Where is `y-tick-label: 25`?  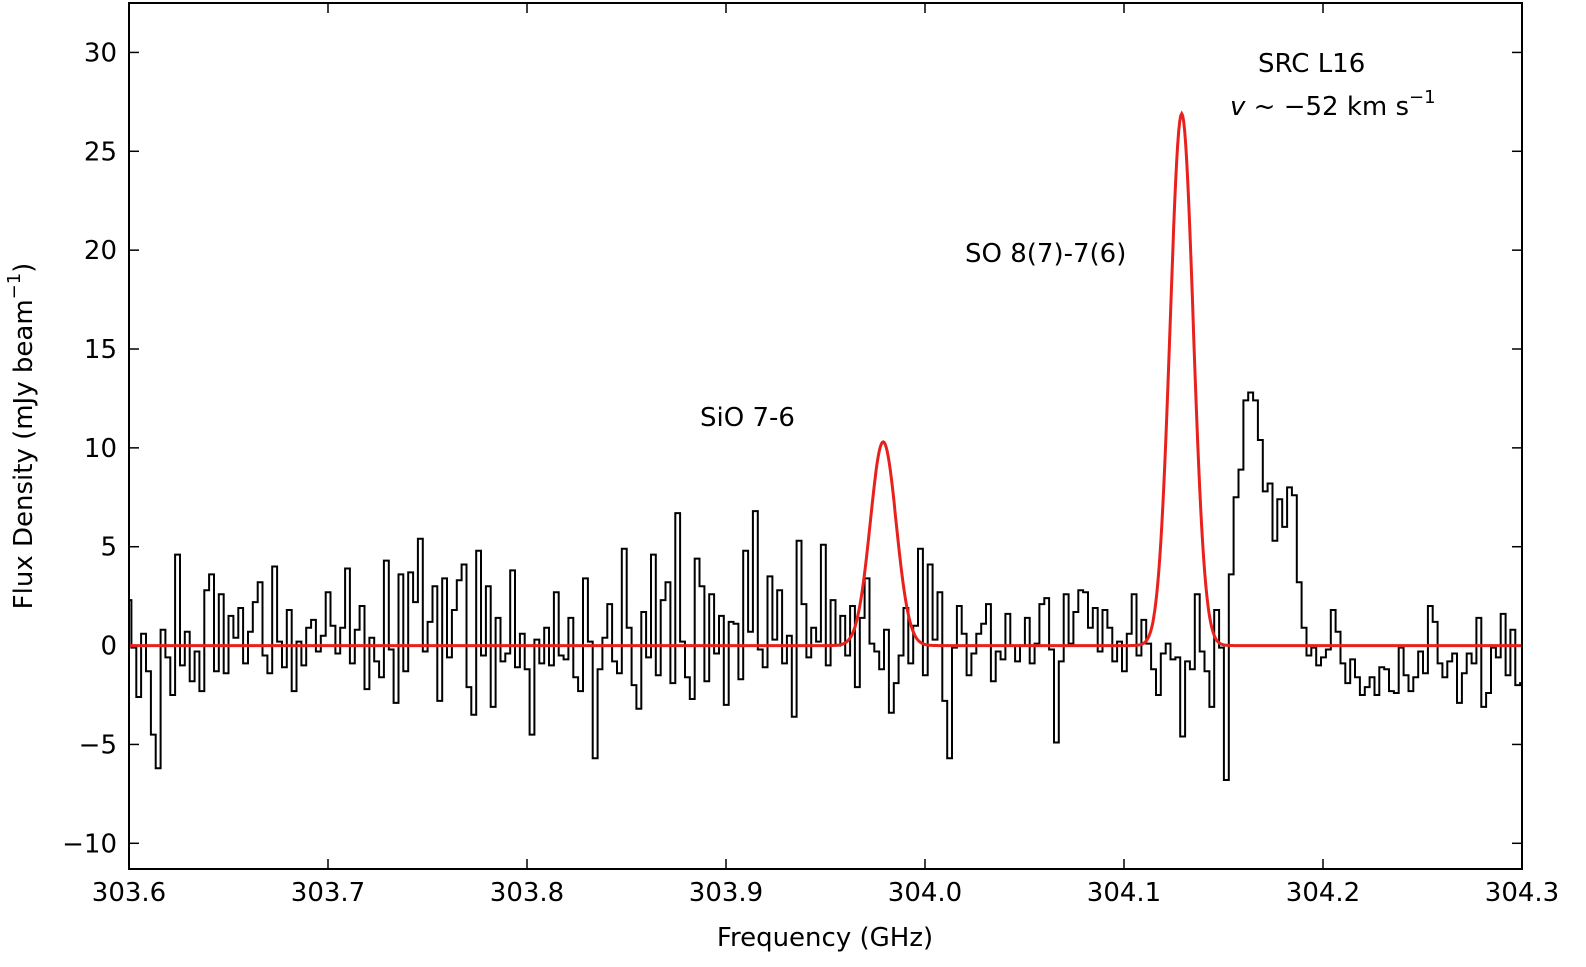
y-tick-label: 25 is located at coordinates (100, 152).